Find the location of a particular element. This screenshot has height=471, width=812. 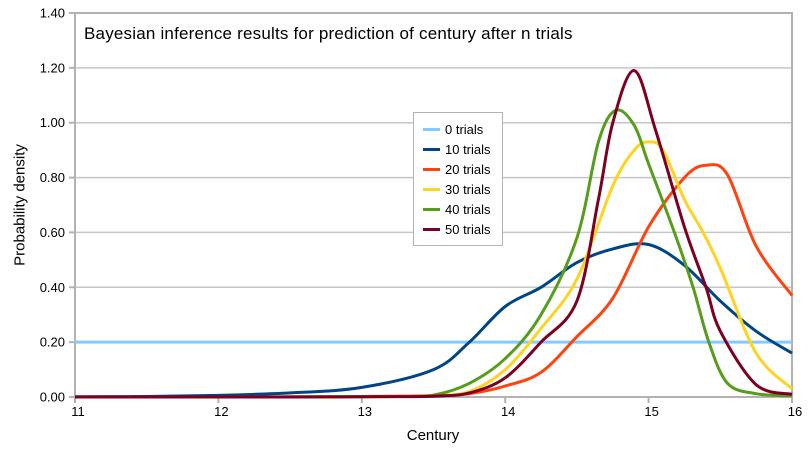

y-axis-title: Probability density is located at coordinates (20, 205).